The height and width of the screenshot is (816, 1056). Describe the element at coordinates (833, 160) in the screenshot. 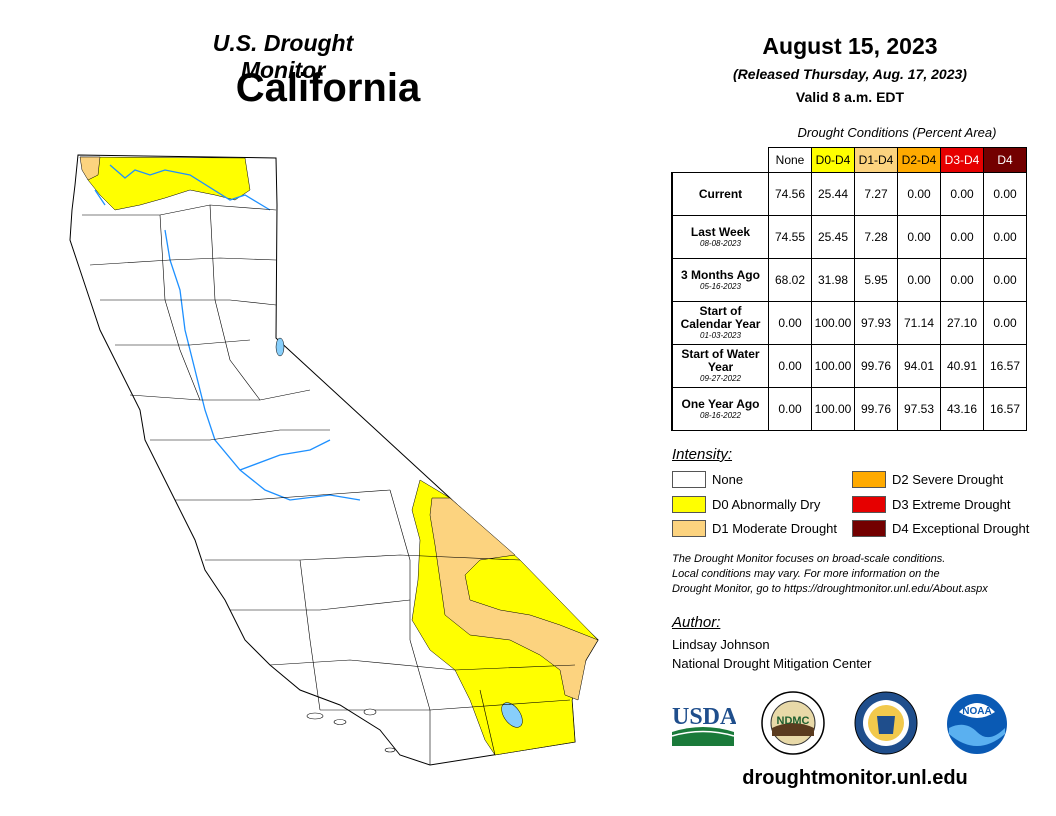

I see `column-header: D0-D4` at that location.